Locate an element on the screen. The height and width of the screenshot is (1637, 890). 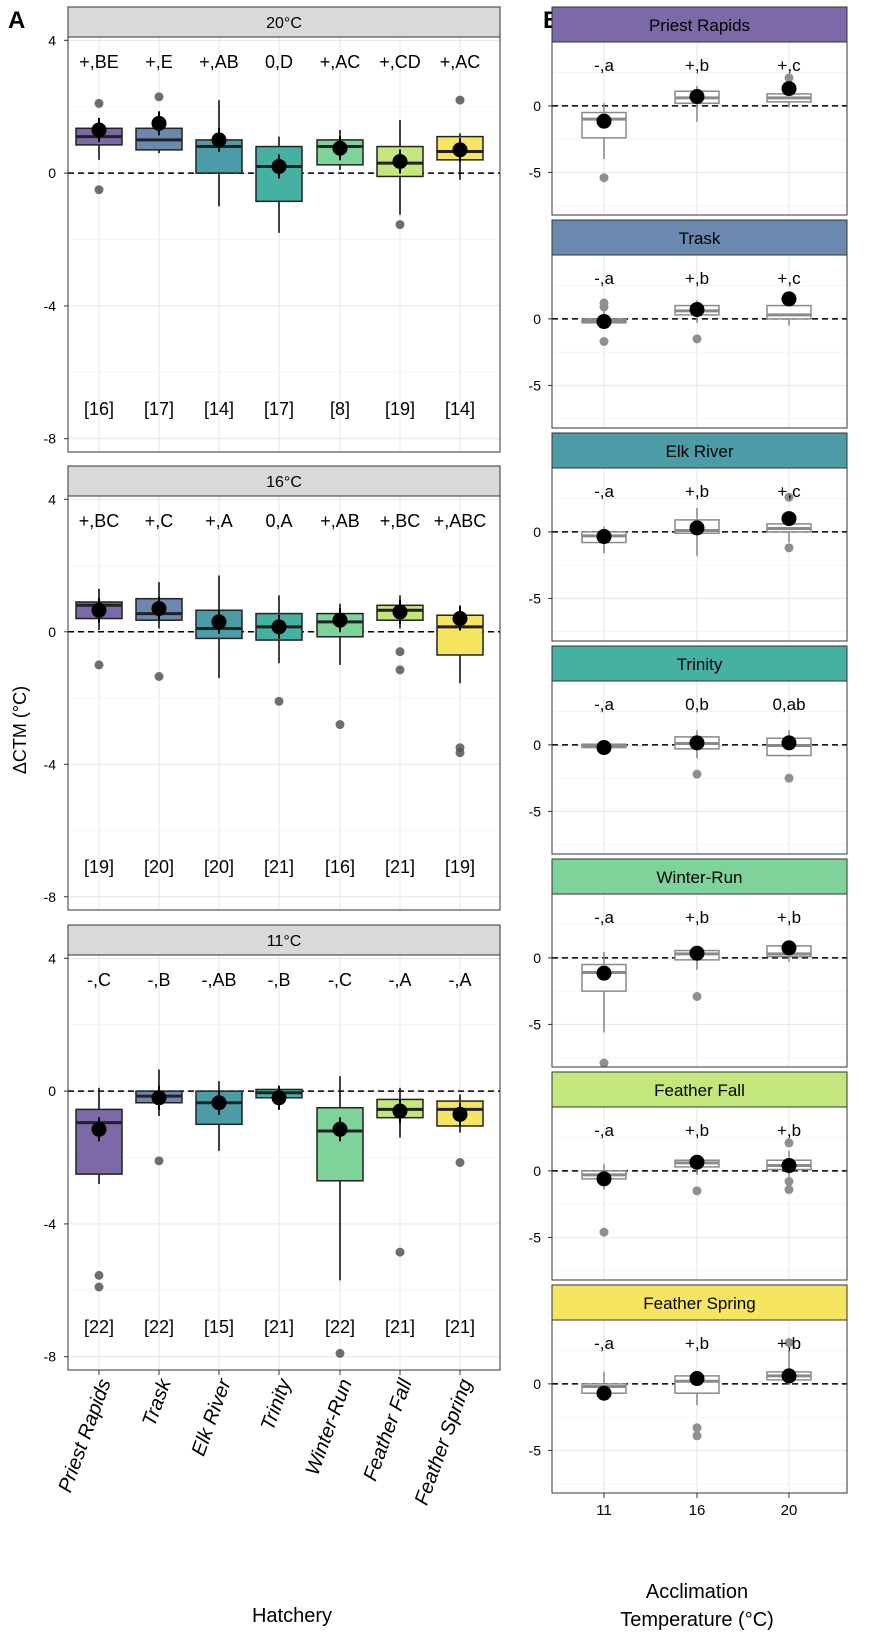
facet-Priest Rapids: Priest Rapids 0 -5 -,a +,b +,c is located at coordinates (688, 111).